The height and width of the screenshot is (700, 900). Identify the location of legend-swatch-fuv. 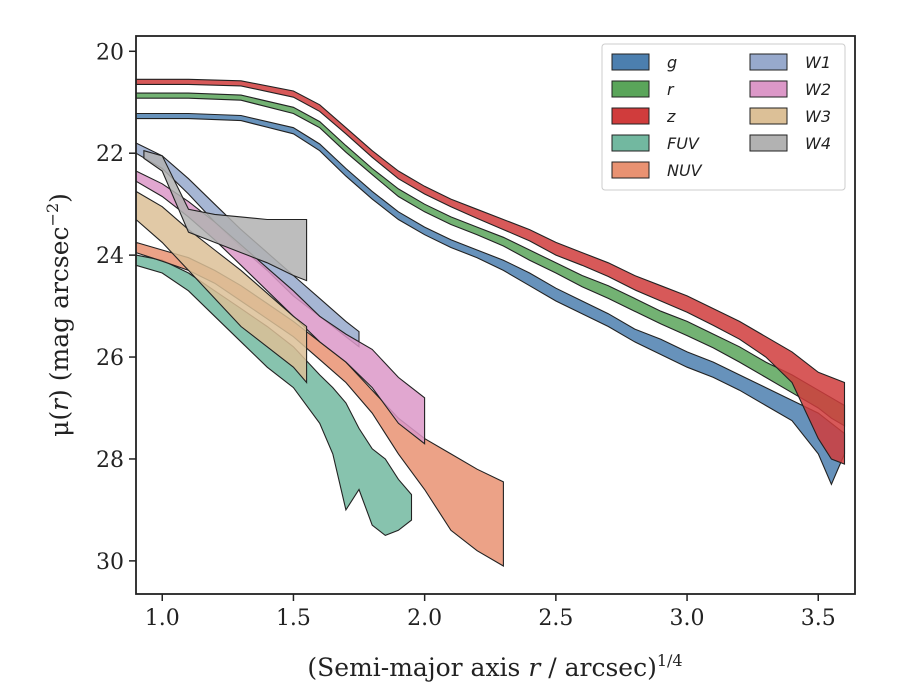
(630, 143).